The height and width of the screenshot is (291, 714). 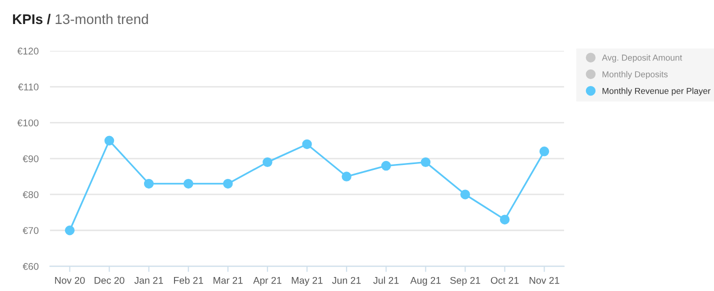 What do you see at coordinates (30, 266) in the screenshot?
I see `y-tick-label: €60` at bounding box center [30, 266].